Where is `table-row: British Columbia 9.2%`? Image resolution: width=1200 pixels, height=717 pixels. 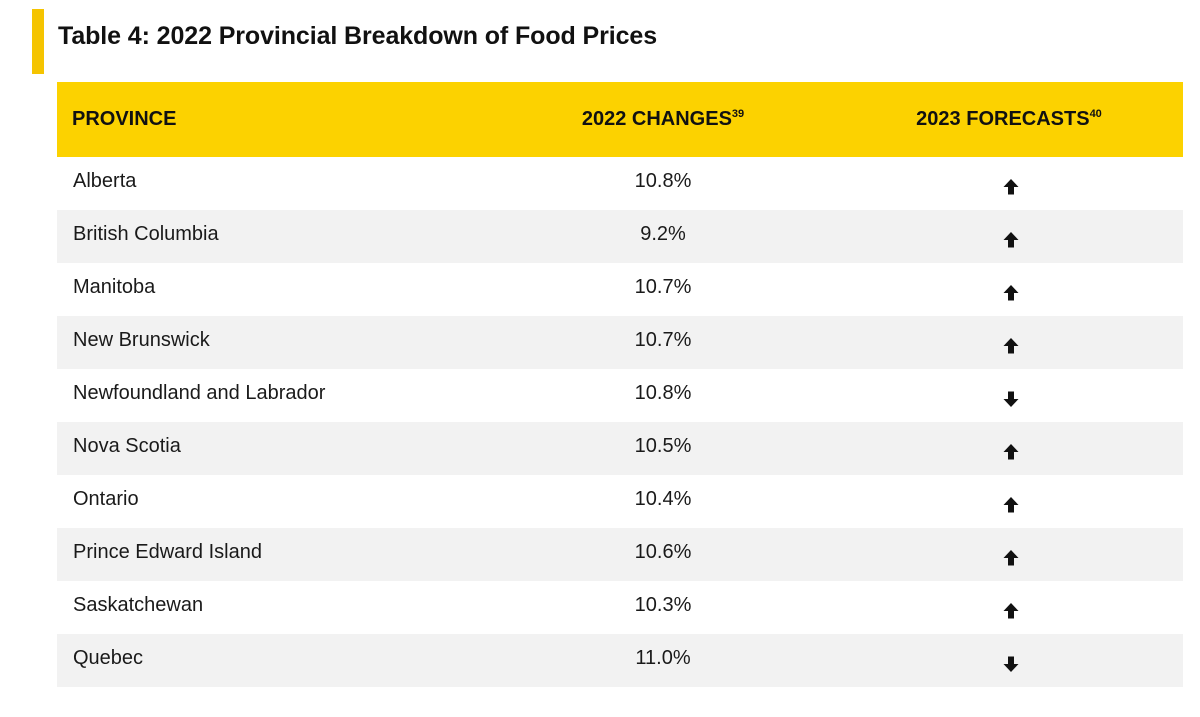
table-row: British Columbia 9.2% is located at coordinates (620, 236).